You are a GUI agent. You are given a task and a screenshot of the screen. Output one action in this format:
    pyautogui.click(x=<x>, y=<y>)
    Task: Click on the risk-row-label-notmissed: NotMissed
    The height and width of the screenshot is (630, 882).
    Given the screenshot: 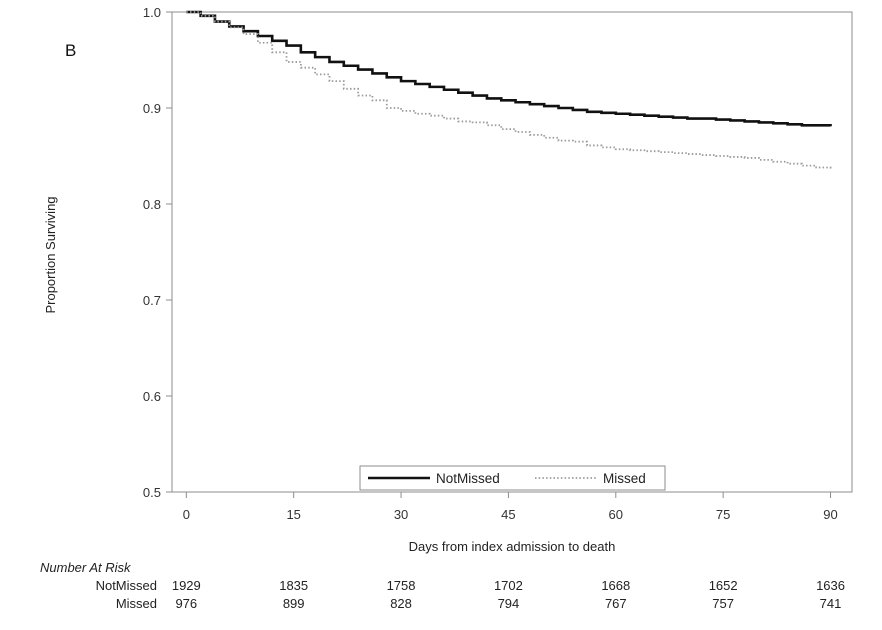 What is the action you would take?
    pyautogui.click(x=126, y=585)
    